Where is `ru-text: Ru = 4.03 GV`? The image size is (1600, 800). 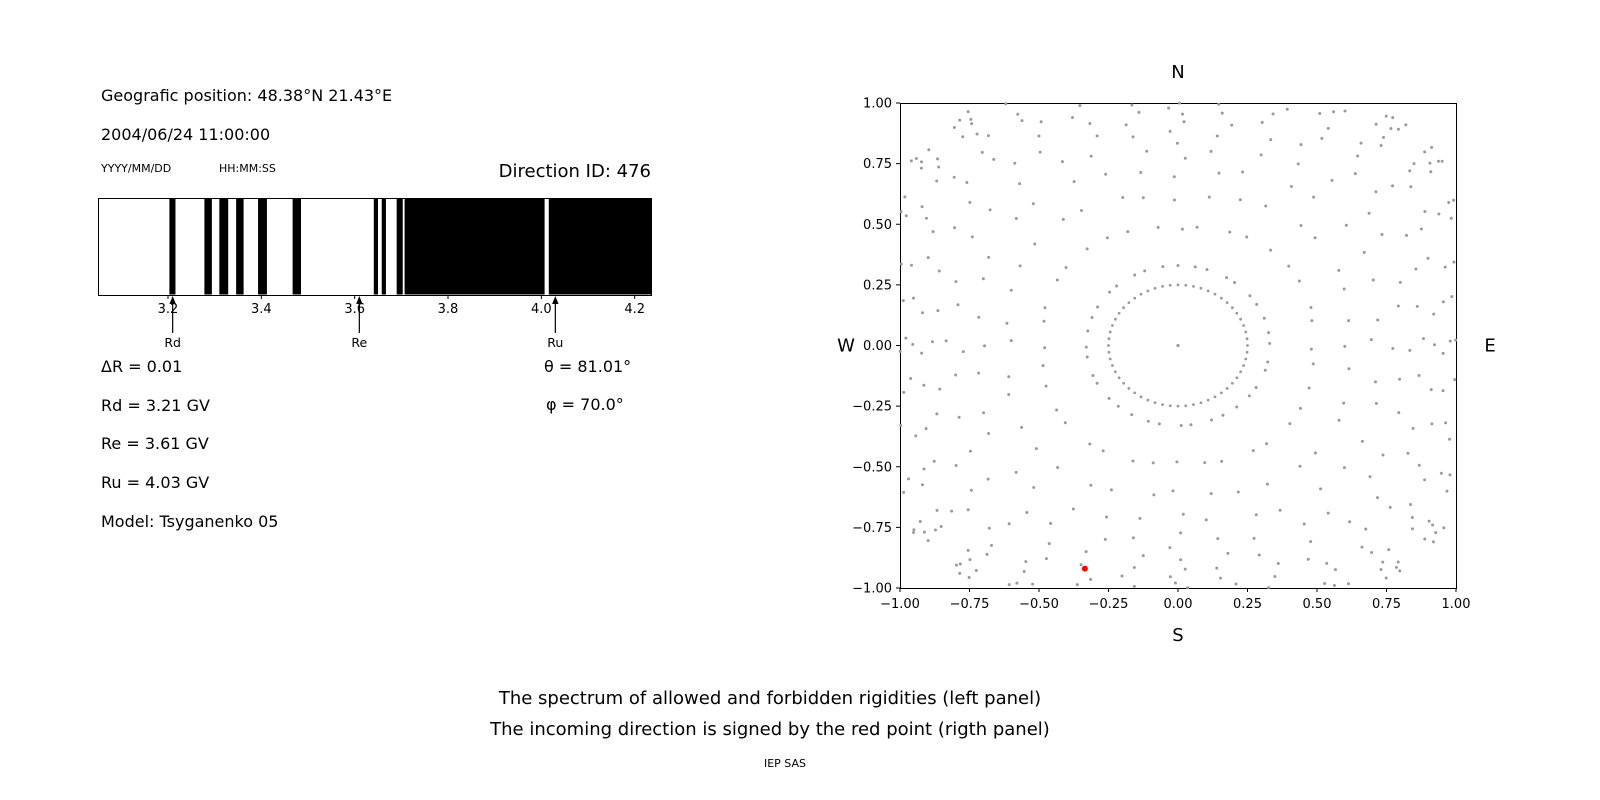
ru-text: Ru = 4.03 GV is located at coordinates (155, 482).